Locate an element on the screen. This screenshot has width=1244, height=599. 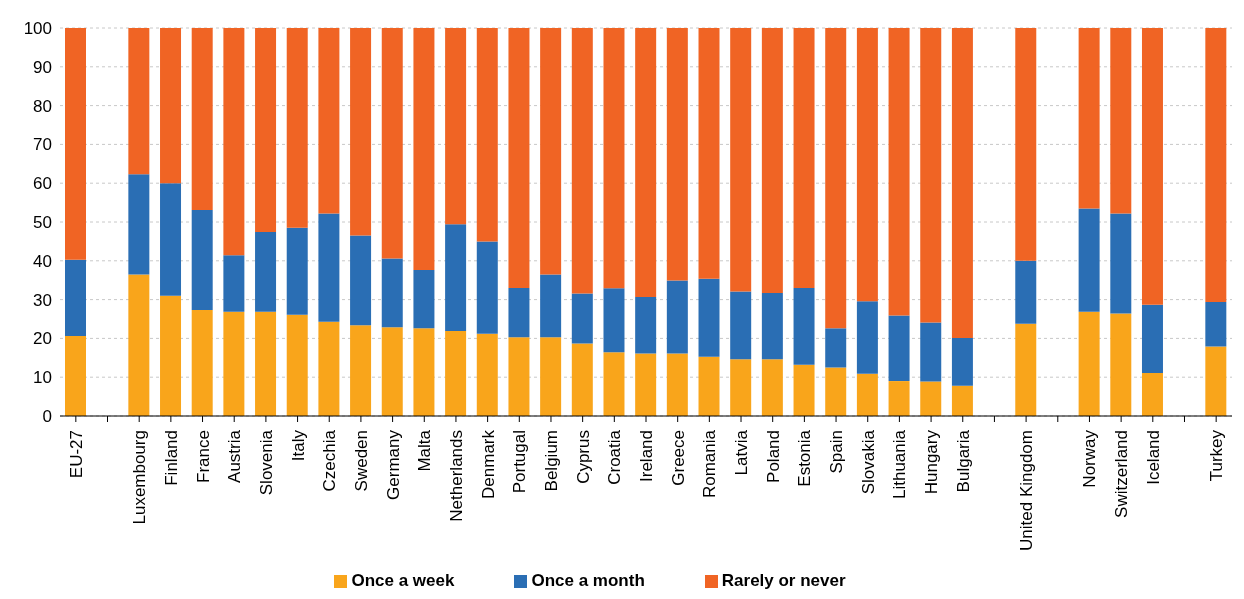
y-tick-label: 10 is located at coordinates (42, 378).